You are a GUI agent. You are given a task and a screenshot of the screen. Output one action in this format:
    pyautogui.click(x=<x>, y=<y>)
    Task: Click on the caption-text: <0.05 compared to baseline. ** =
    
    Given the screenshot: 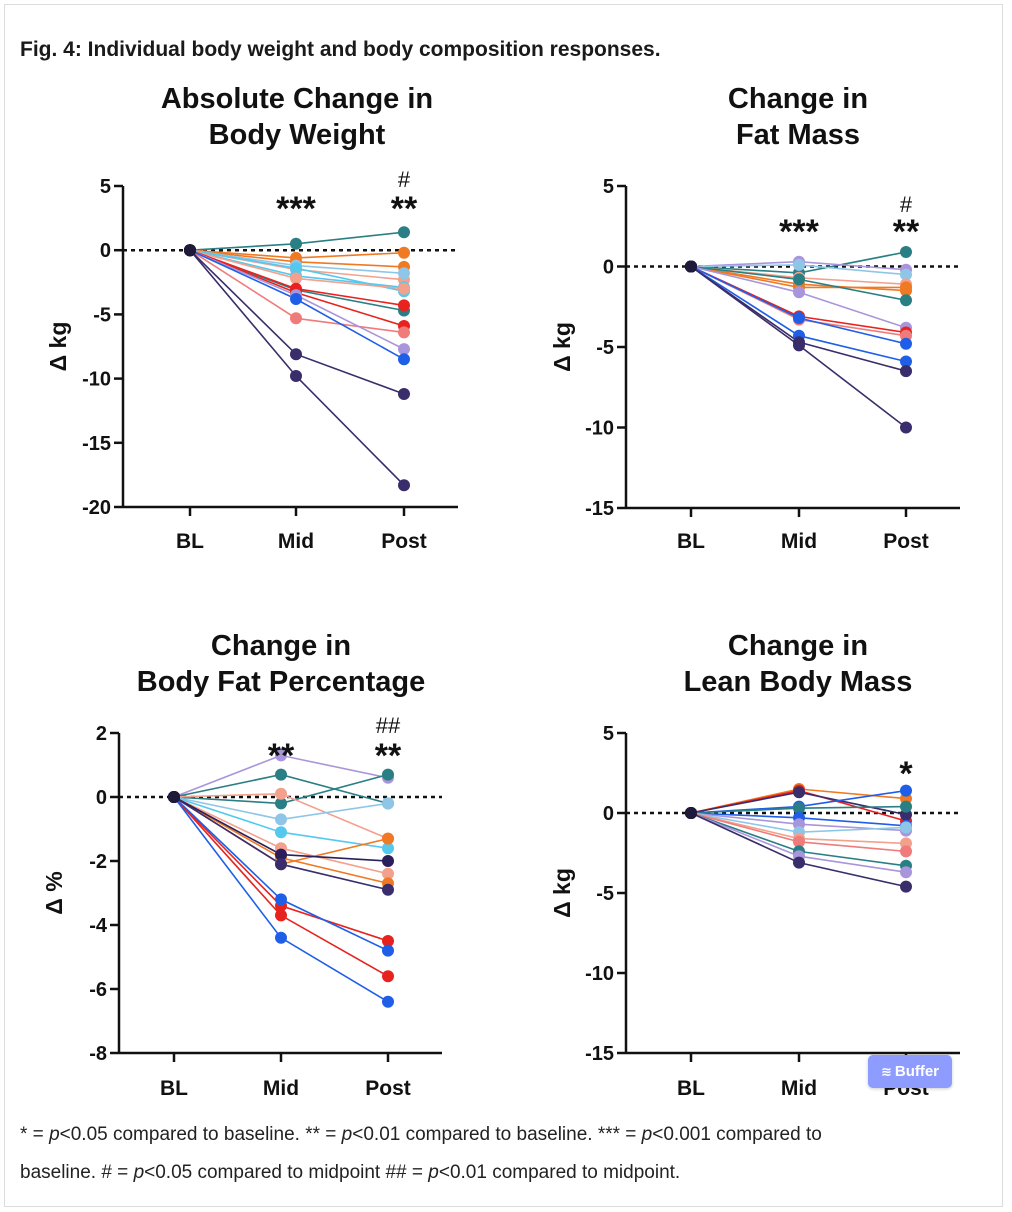 What is the action you would take?
    pyautogui.click(x=200, y=1134)
    